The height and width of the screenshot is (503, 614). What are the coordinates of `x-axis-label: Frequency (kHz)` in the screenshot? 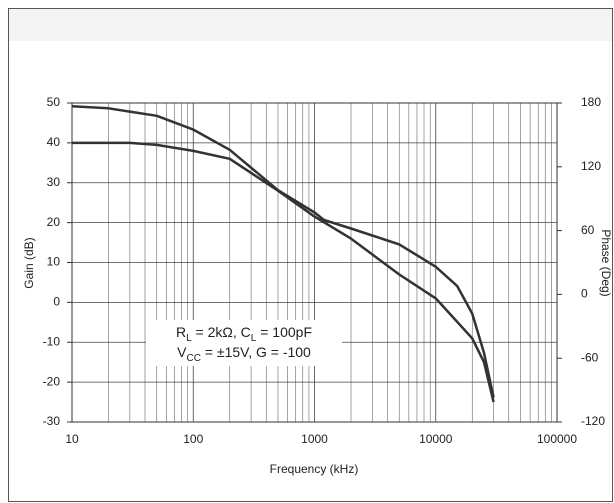 It's located at (314, 469).